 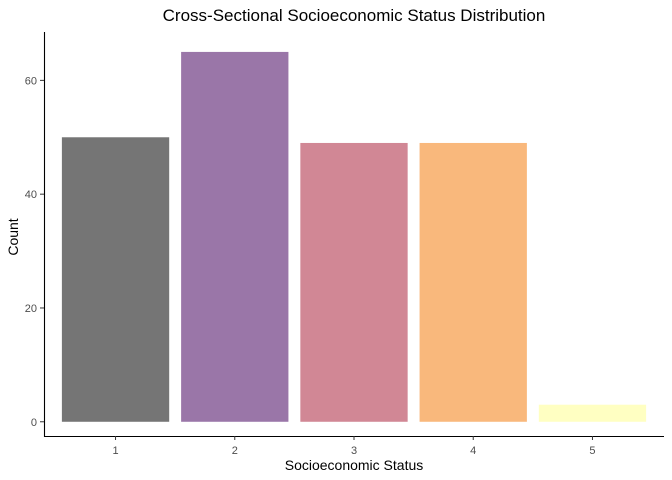 I want to click on x-tick-label: 3, so click(x=354, y=451).